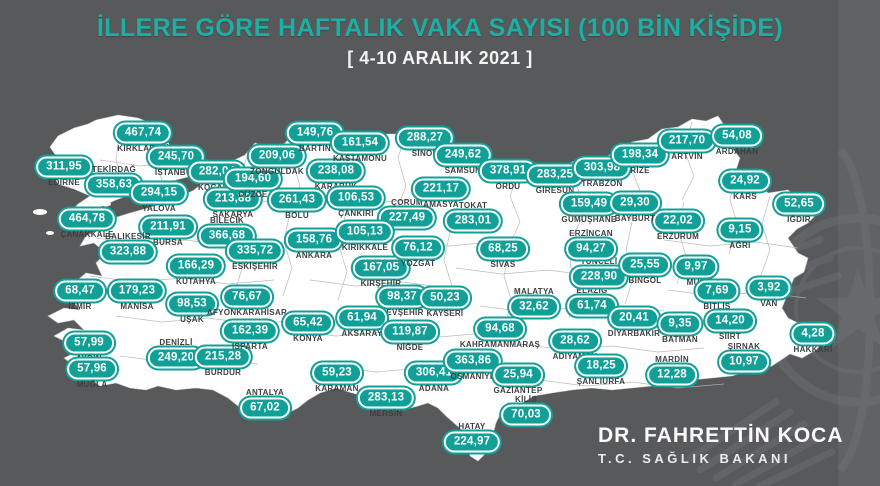 Image resolution: width=880 pixels, height=486 pixels. I want to click on province-value-badge: 68,25, so click(503, 249).